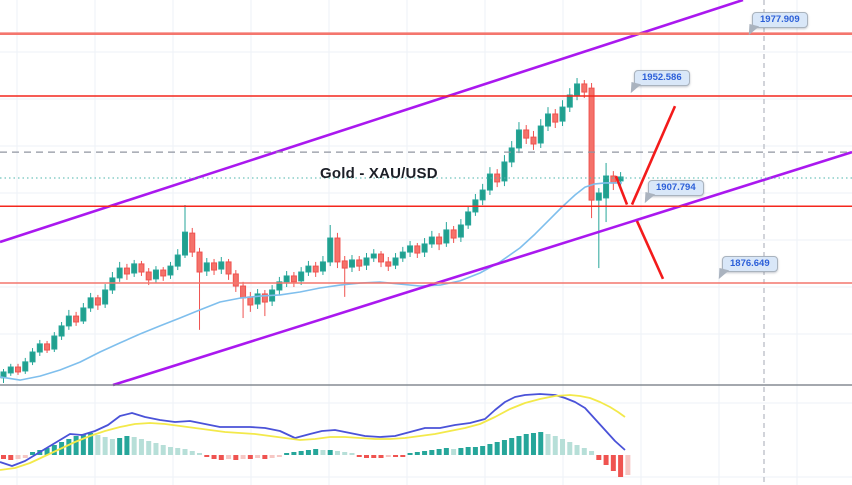  I want to click on price-label-text: 1907.794, so click(676, 187).